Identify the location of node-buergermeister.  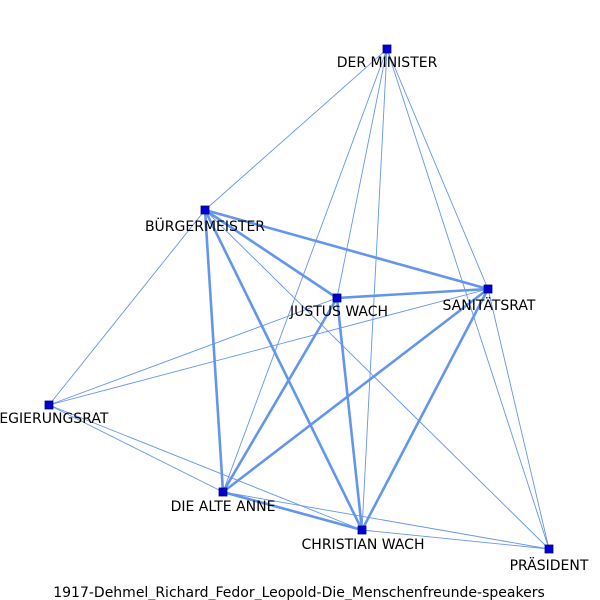
(205, 210).